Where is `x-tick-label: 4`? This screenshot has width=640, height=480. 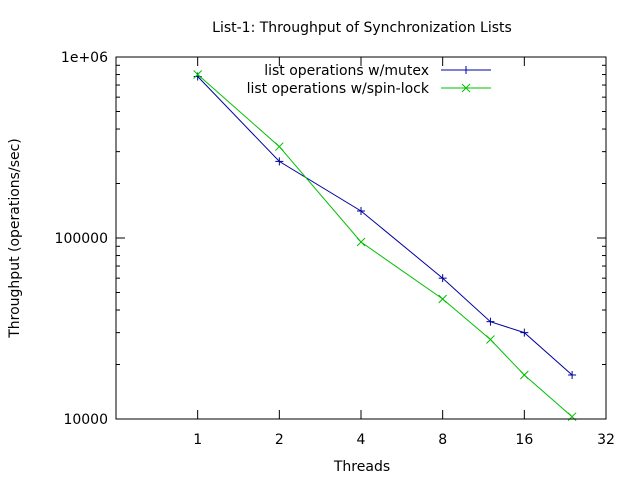
x-tick-label: 4 is located at coordinates (361, 440).